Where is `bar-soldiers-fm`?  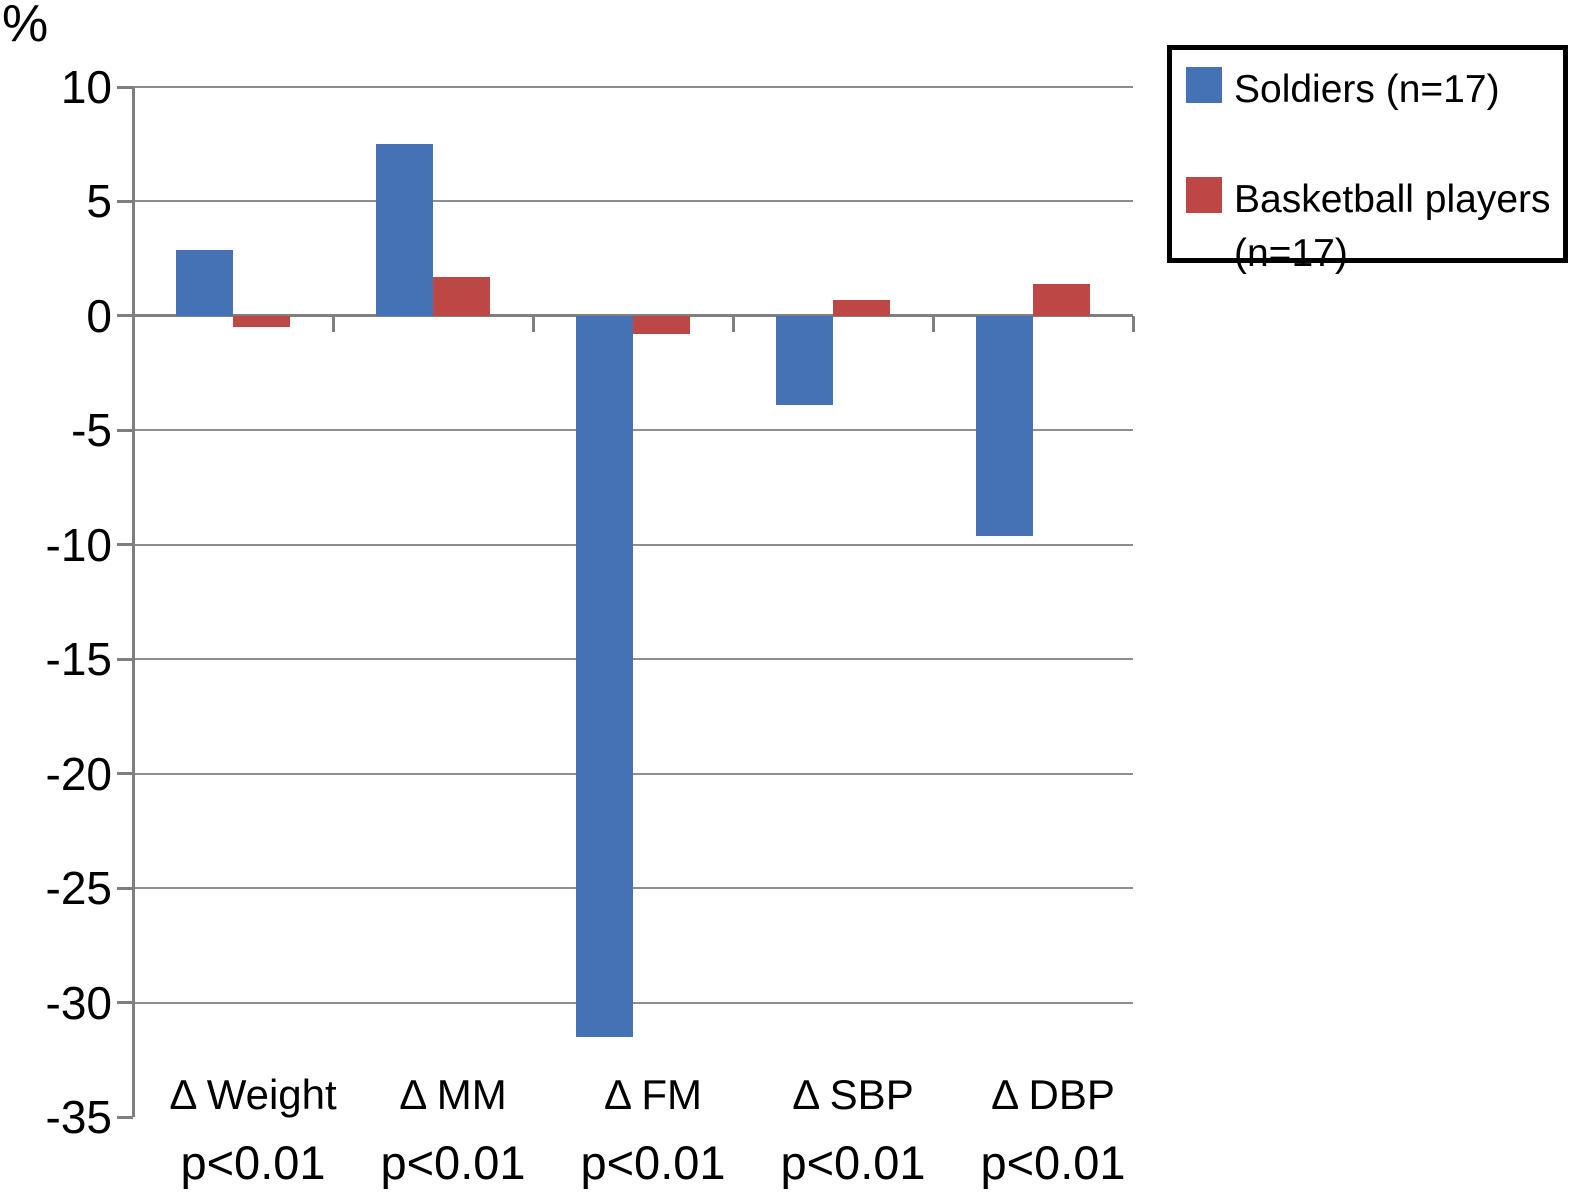
bar-soldiers-fm is located at coordinates (604, 676).